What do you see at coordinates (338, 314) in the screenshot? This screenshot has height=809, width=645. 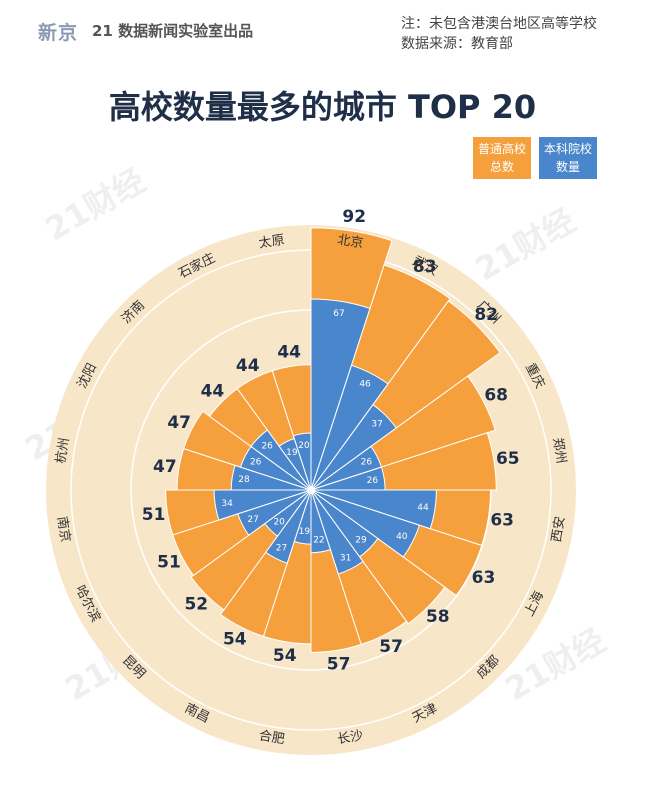 I see `undergrad-value-label: 67` at bounding box center [338, 314].